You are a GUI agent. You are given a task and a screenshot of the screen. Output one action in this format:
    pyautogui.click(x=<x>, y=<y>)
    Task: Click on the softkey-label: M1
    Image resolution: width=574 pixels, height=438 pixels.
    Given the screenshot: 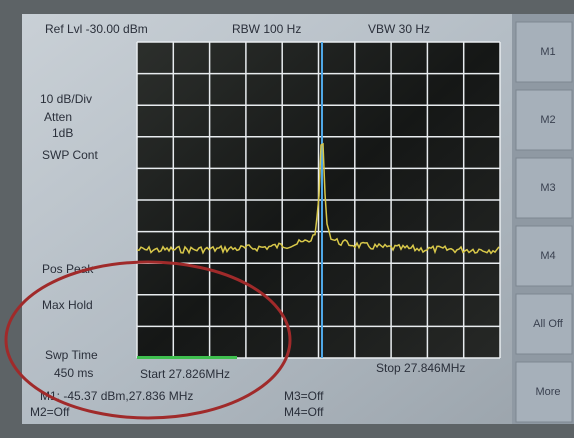 What is the action you would take?
    pyautogui.click(x=547, y=52)
    